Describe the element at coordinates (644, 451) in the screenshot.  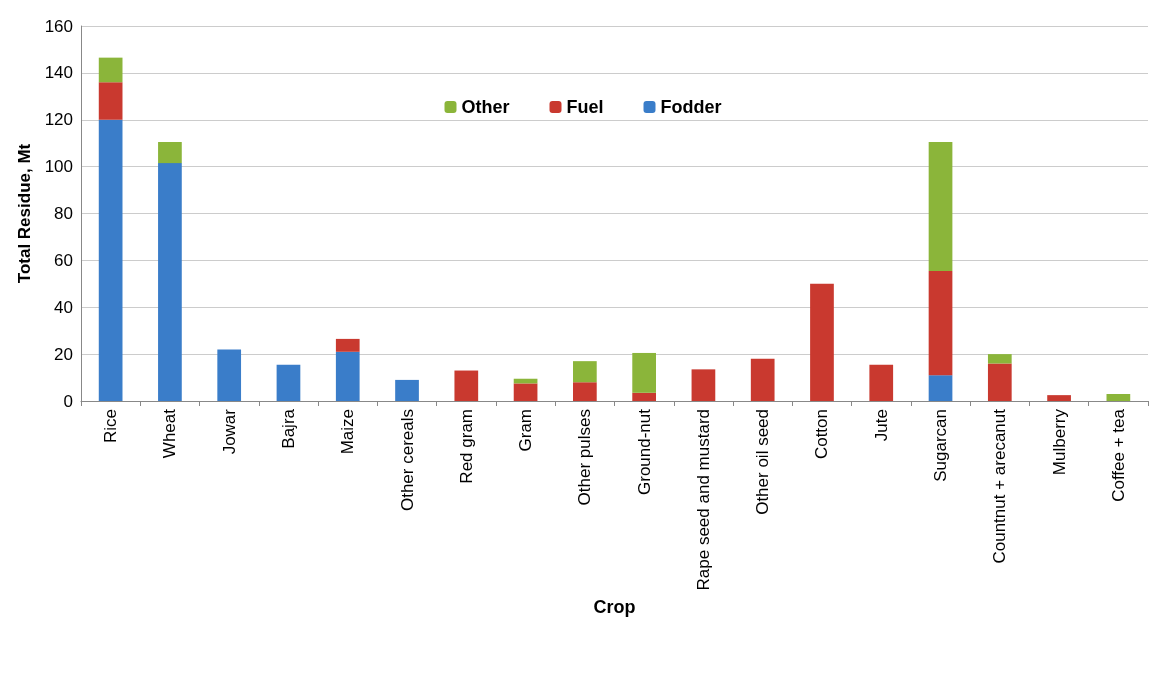
I see `x-tick-label: Ground-nut` at that location.